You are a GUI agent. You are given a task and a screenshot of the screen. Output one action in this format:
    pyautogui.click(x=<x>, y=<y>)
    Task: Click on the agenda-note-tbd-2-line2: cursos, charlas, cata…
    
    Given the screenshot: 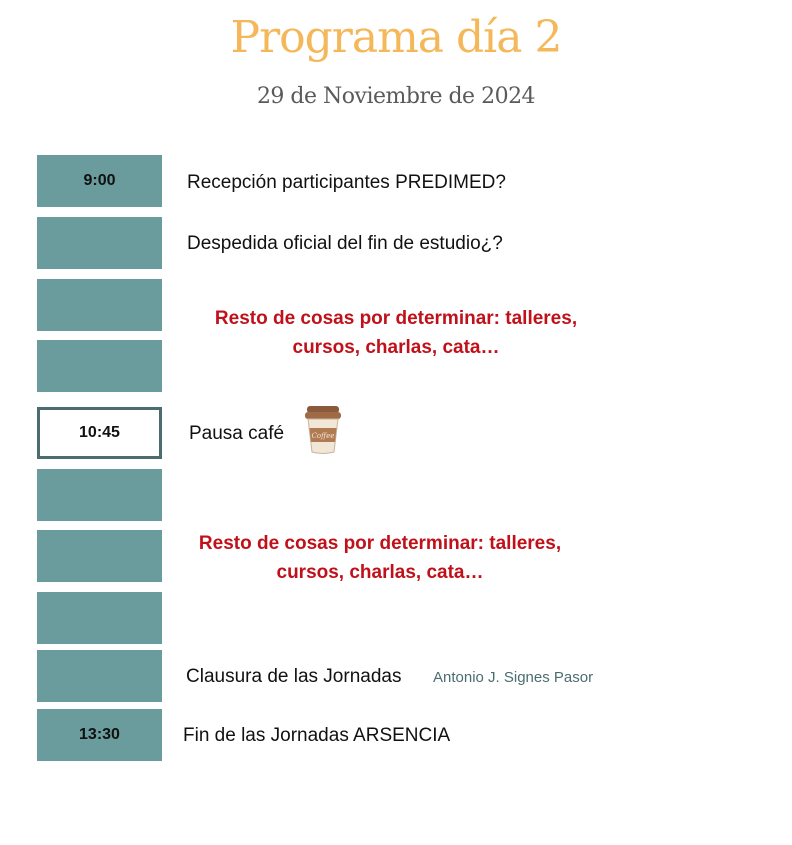 What is the action you would take?
    pyautogui.click(x=380, y=572)
    